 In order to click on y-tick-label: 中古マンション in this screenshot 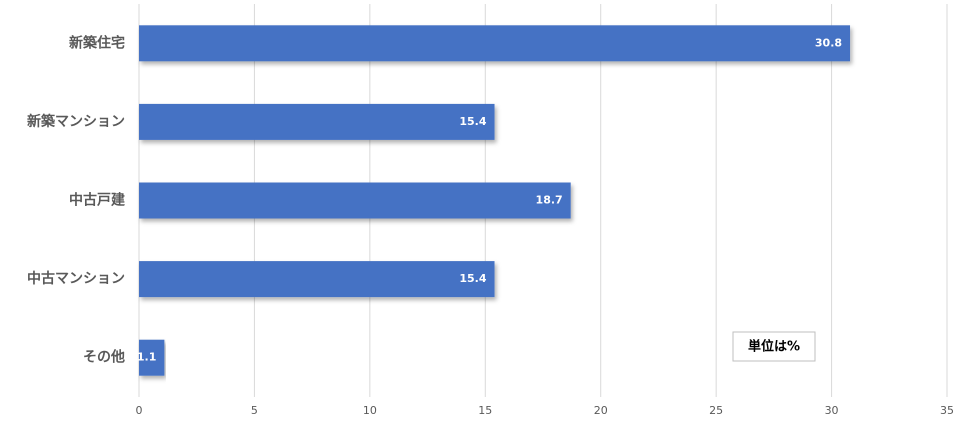, I will do `click(76, 278)`.